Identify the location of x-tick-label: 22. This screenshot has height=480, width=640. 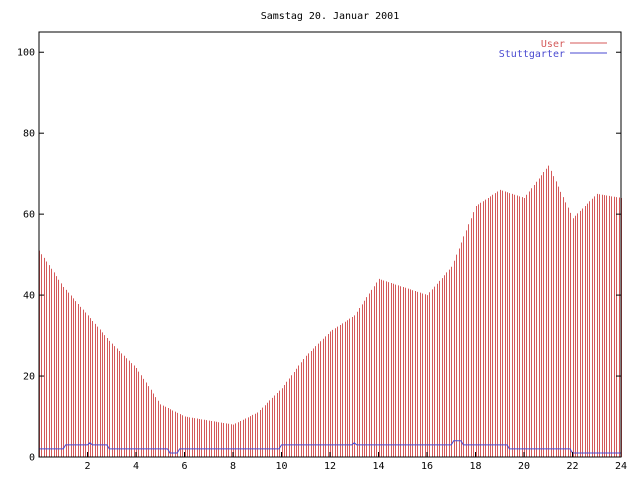
(572, 466).